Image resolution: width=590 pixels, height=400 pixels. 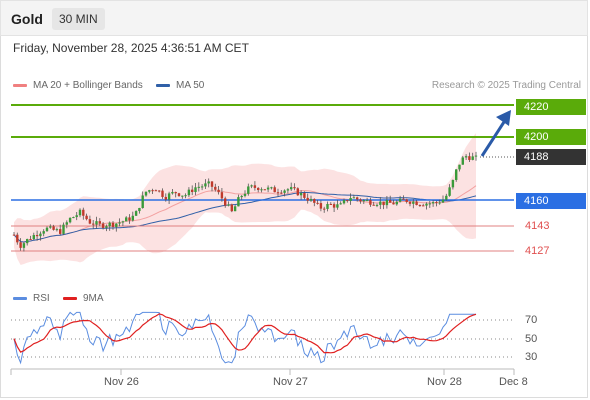 I want to click on chart-datetime: Friday, November 28, 2025 4:36:51 AM CET, so click(x=131, y=48).